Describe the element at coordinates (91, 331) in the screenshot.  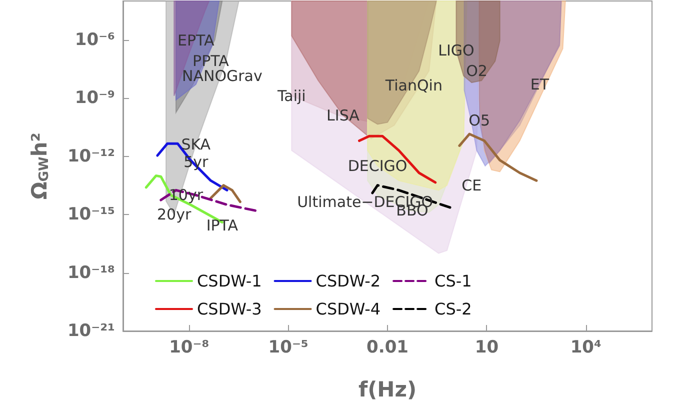
I see `y-tick-label: 10⁻²¹` at that location.